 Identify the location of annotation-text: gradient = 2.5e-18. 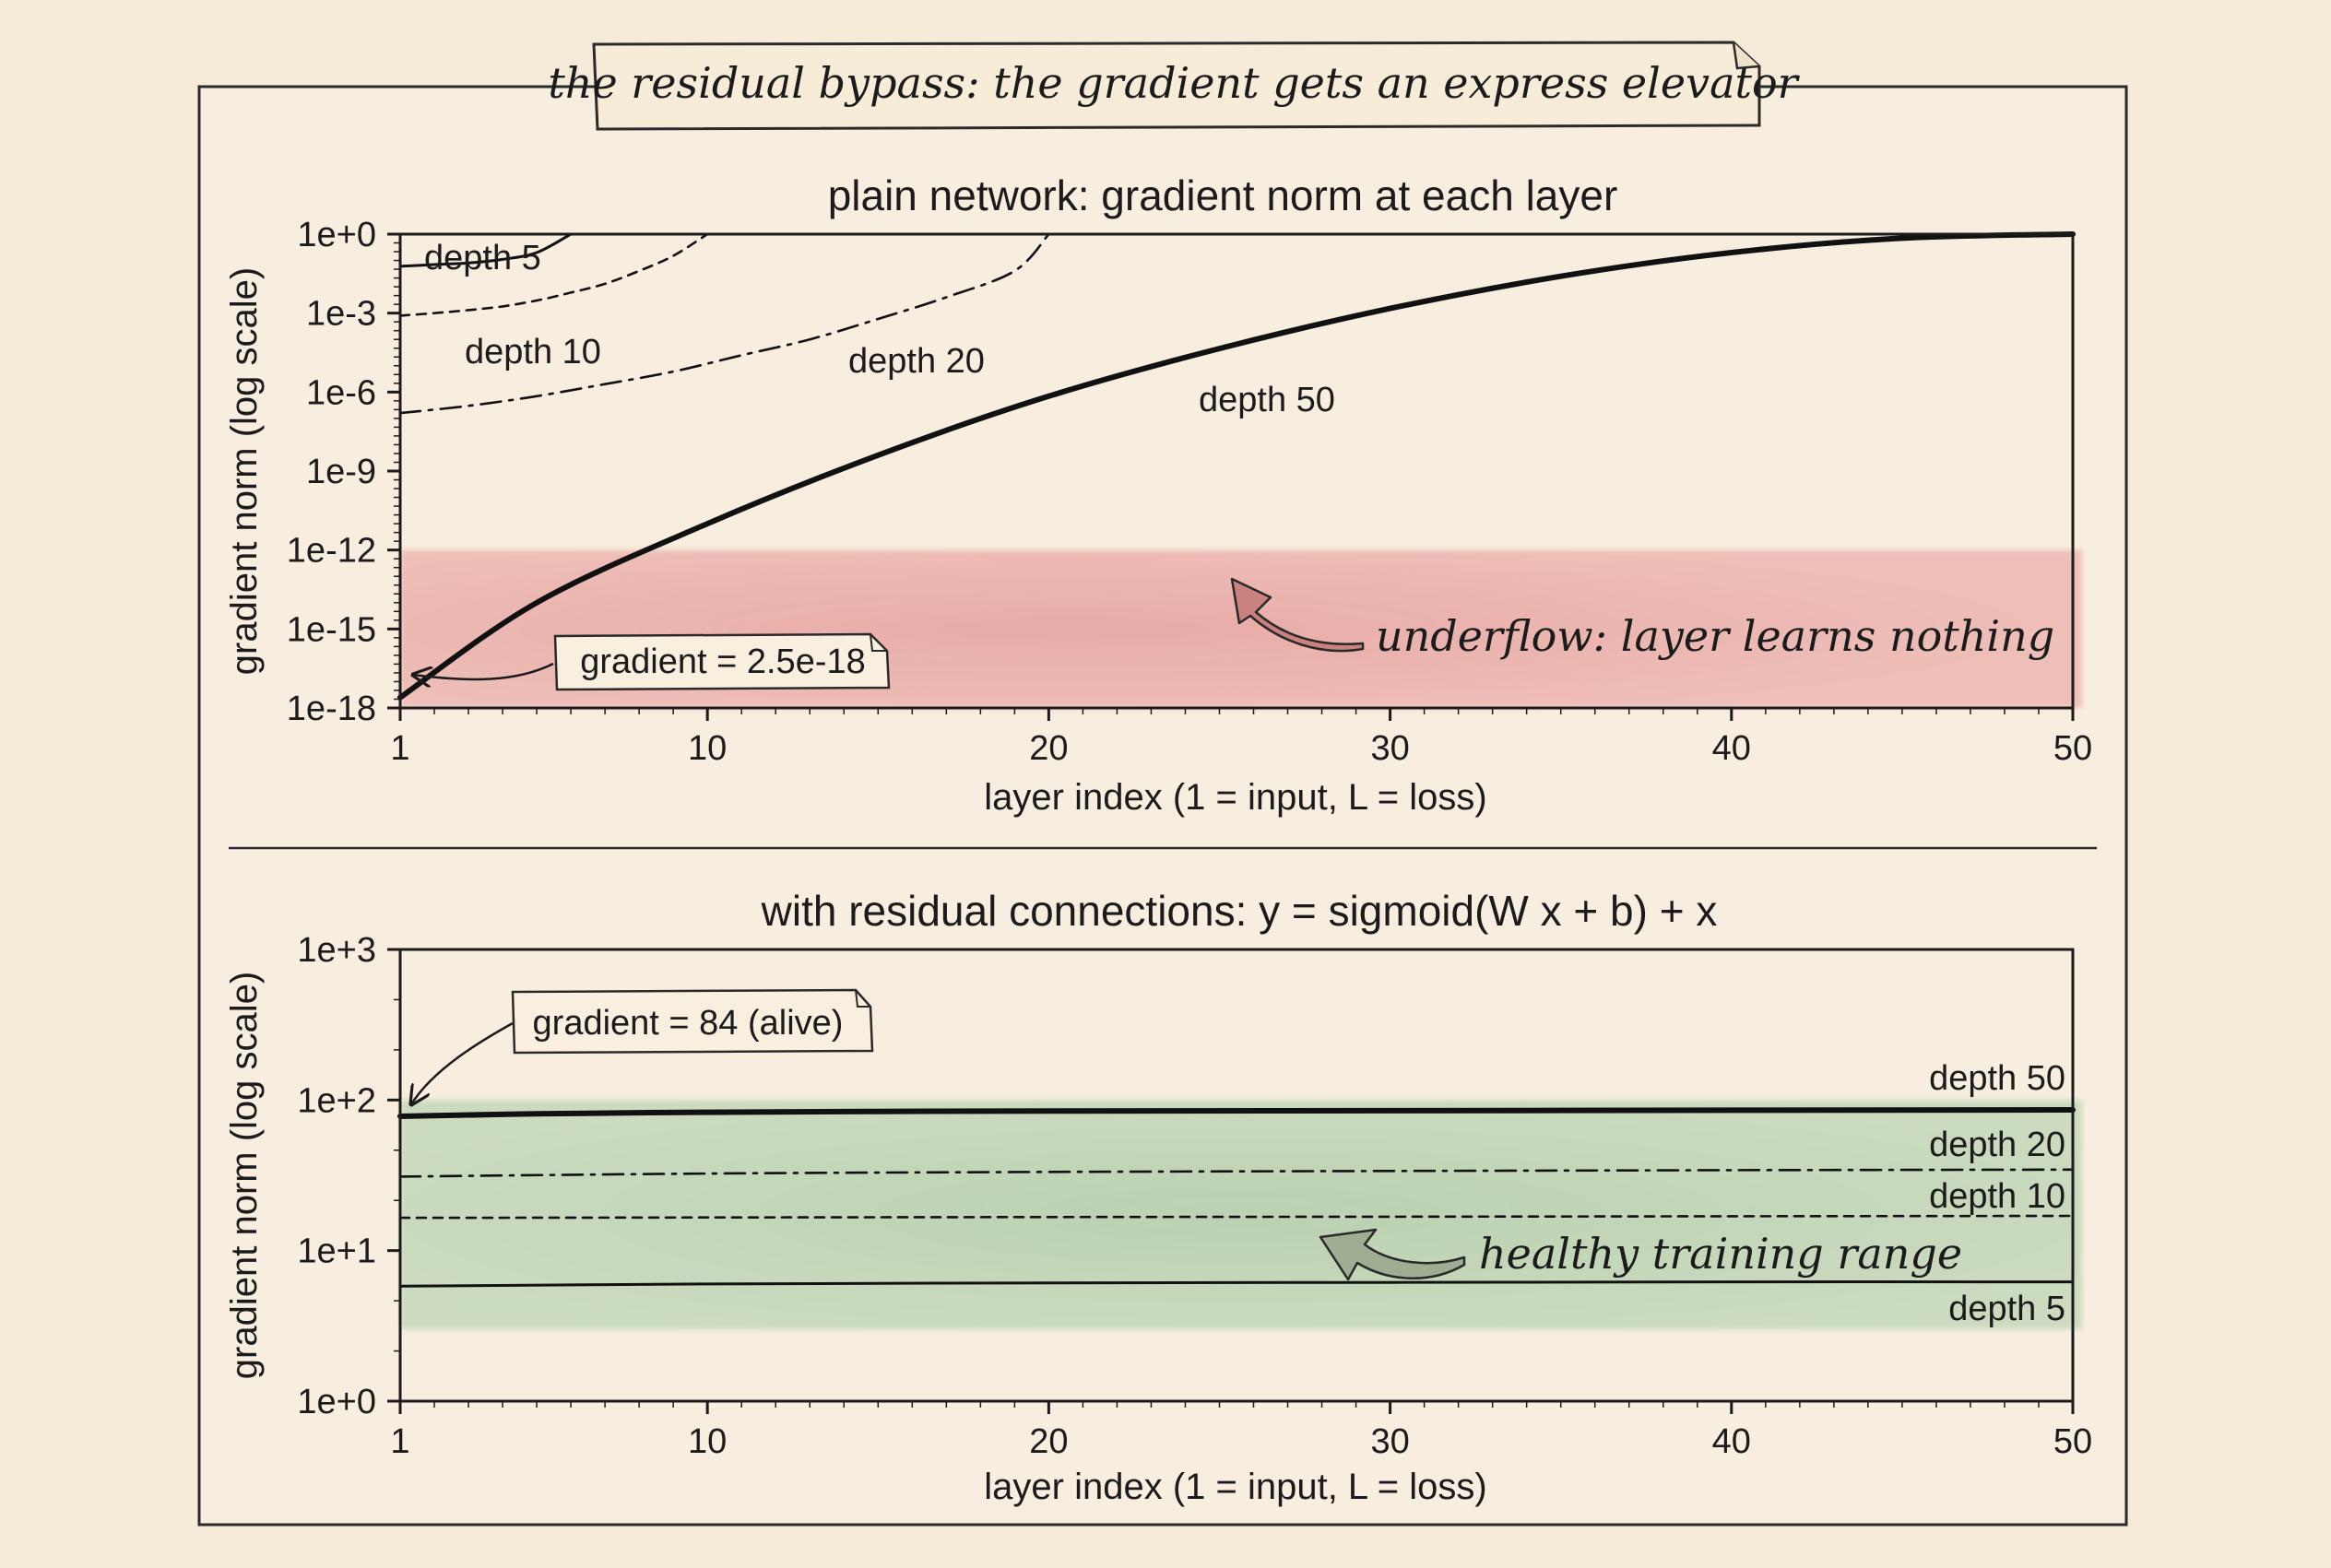
(723, 662).